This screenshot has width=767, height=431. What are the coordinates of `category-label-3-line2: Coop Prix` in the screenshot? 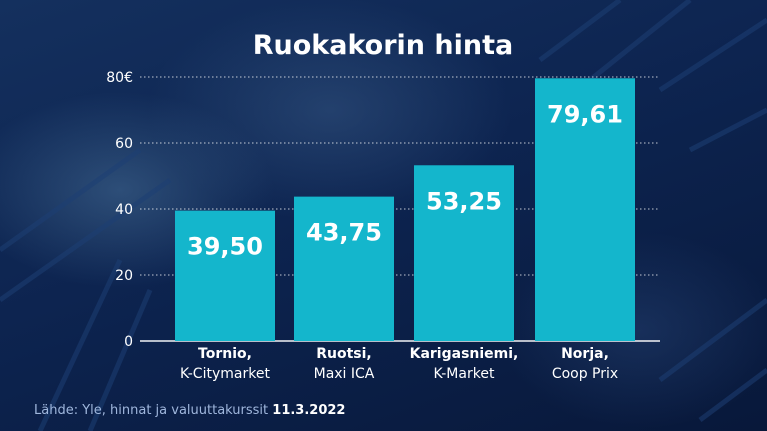 It's located at (585, 374).